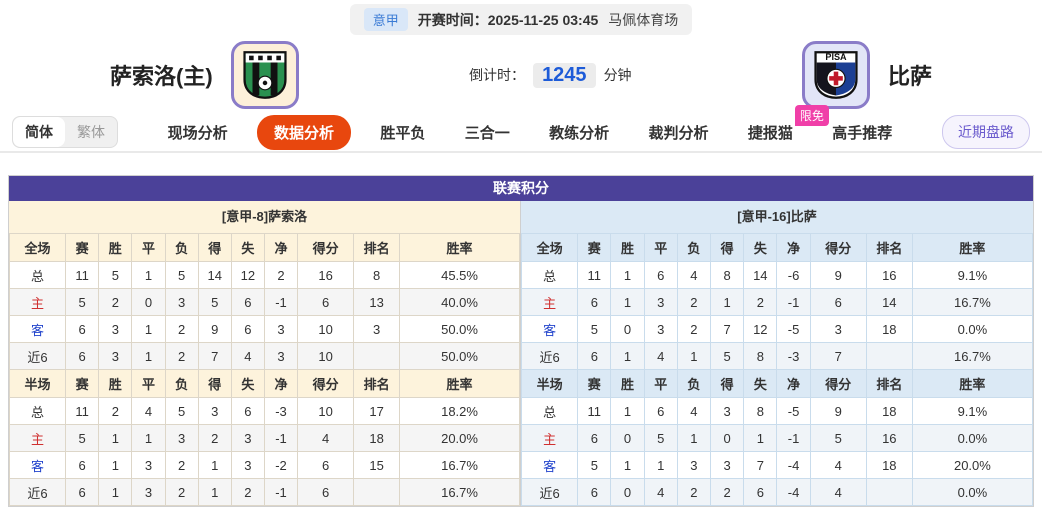 The width and height of the screenshot is (1042, 521). I want to click on tab-three-in-one: 三合一, so click(487, 133).